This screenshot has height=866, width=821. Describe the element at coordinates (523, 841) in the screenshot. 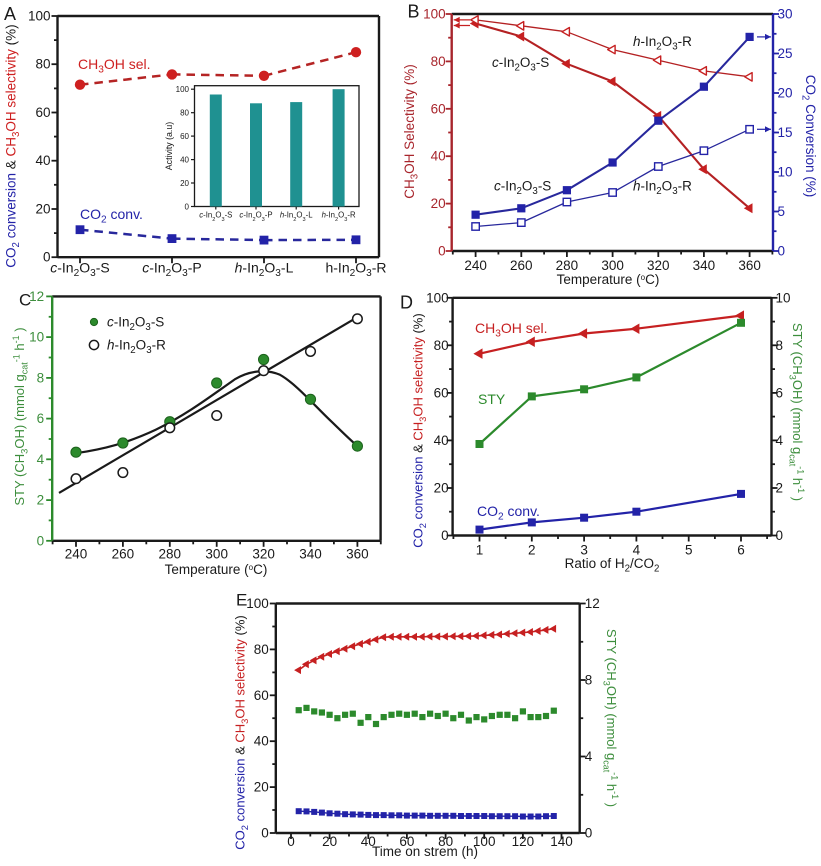

I see `svg-text: 120` at that location.